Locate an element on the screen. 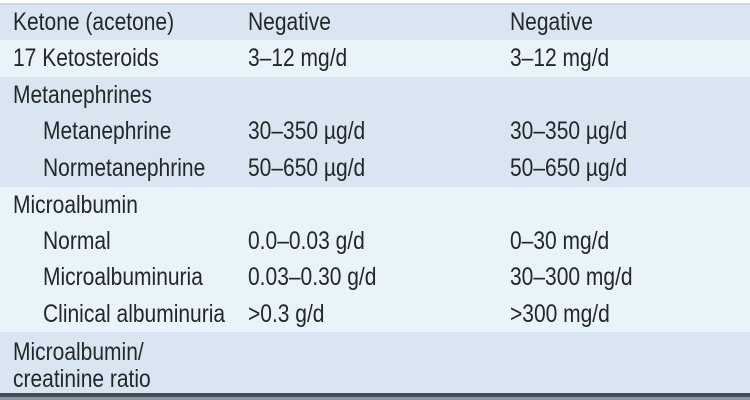 This screenshot has height=400, width=750. value-1: Negative is located at coordinates (289, 22).